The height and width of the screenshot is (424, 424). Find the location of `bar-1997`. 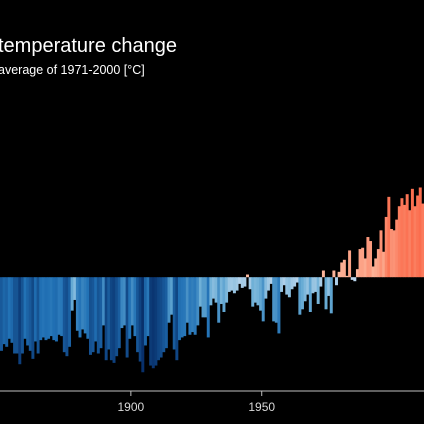

bar-1997 is located at coordinates (386, 247).